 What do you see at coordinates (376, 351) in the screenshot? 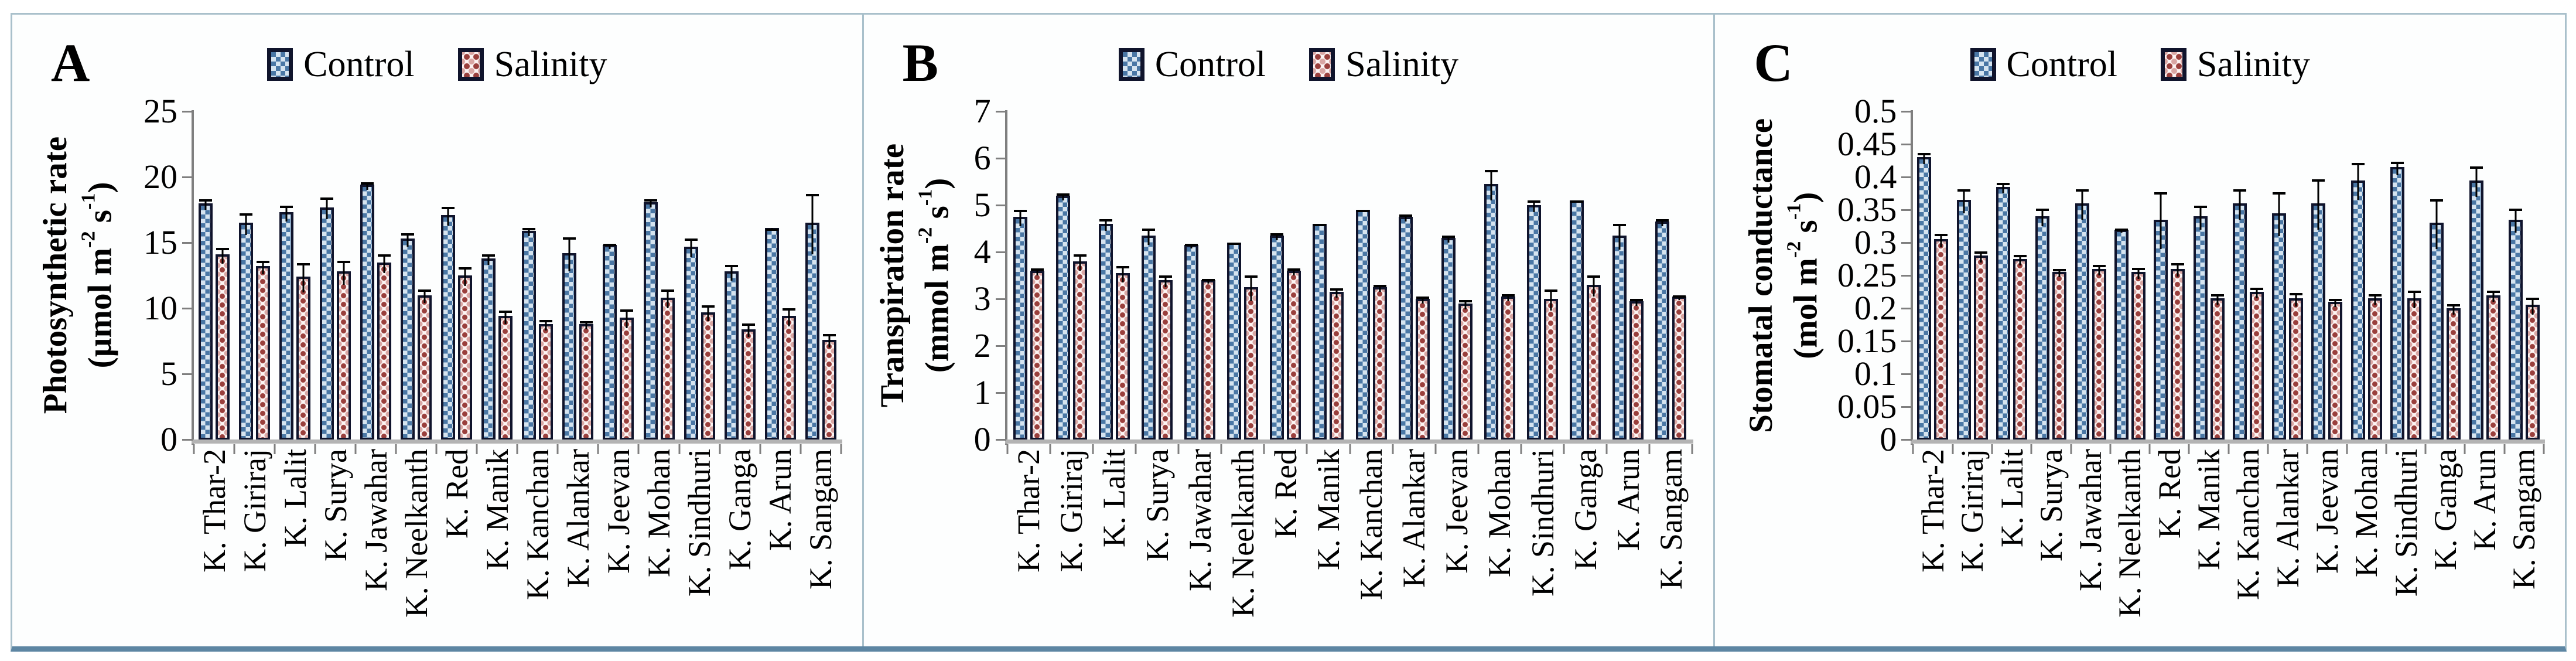
I see `bar-group: K. Jawahar` at bounding box center [376, 351].